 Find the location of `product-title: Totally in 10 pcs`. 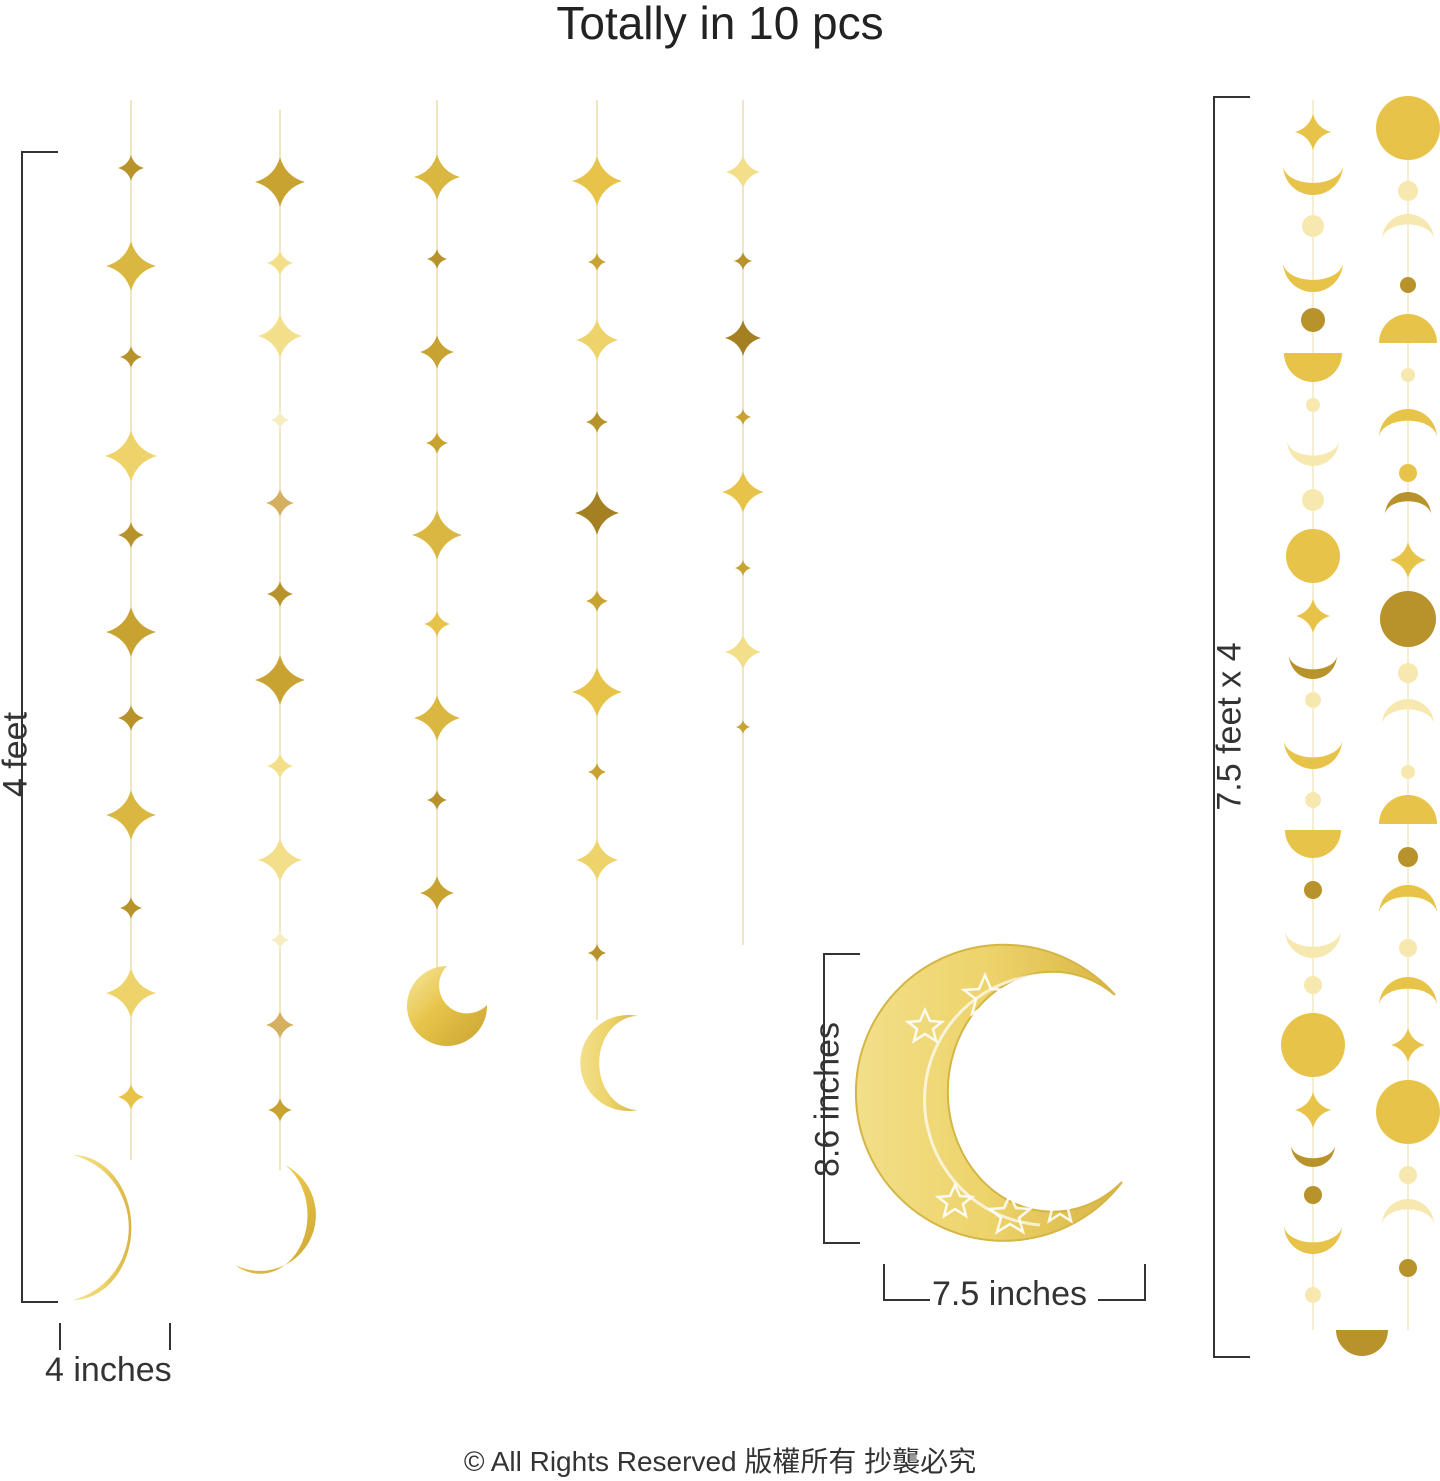

product-title: Totally in 10 pcs is located at coordinates (720, 24).